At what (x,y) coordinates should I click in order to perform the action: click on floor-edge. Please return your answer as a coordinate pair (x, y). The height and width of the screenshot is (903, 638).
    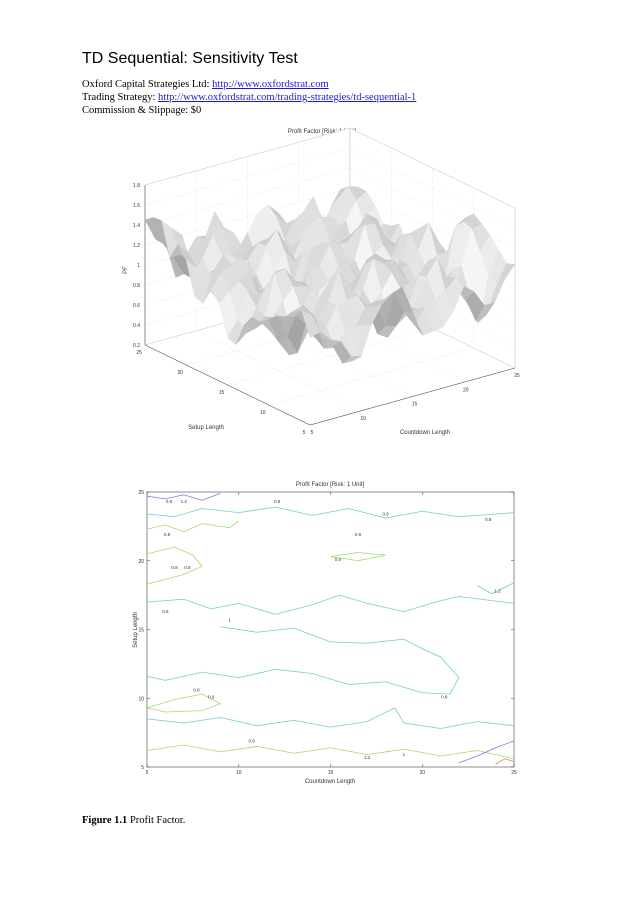
    Looking at the image, I should click on (330, 385).